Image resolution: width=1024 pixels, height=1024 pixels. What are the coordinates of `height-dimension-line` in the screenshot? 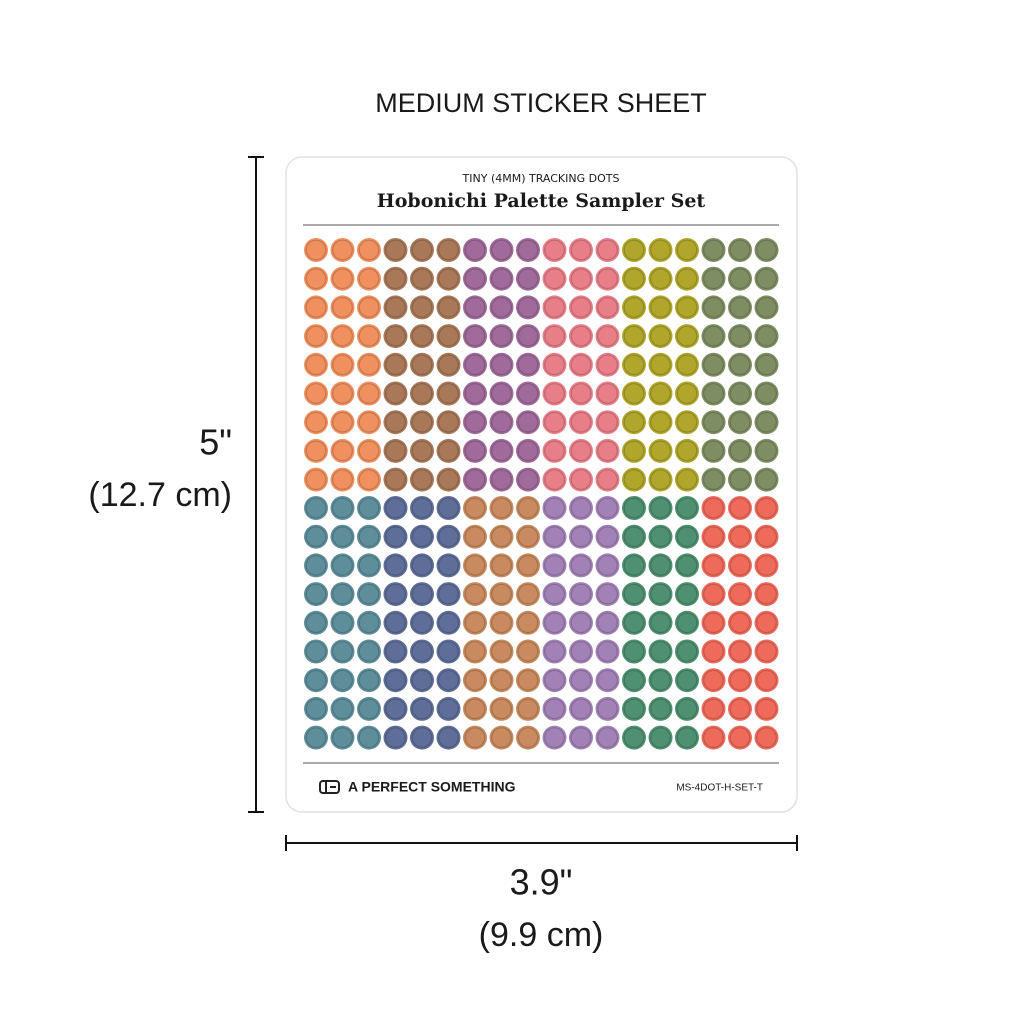 It's located at (256, 484).